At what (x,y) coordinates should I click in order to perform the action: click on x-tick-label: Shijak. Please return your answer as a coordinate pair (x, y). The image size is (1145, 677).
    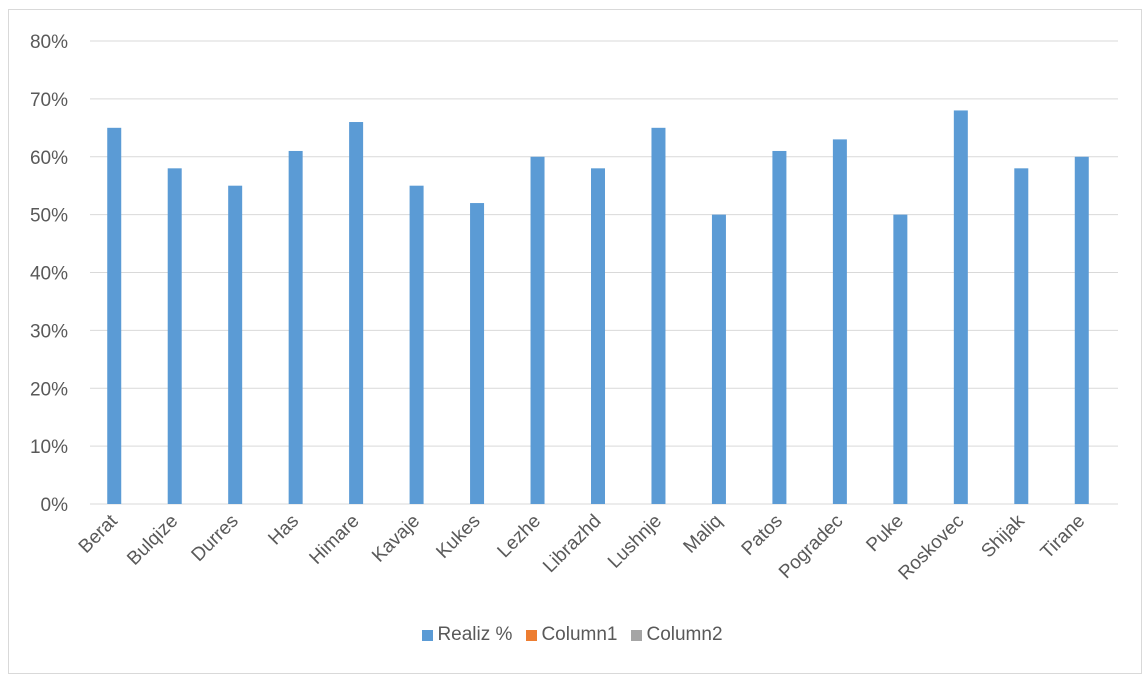
    Looking at the image, I should click on (1003, 536).